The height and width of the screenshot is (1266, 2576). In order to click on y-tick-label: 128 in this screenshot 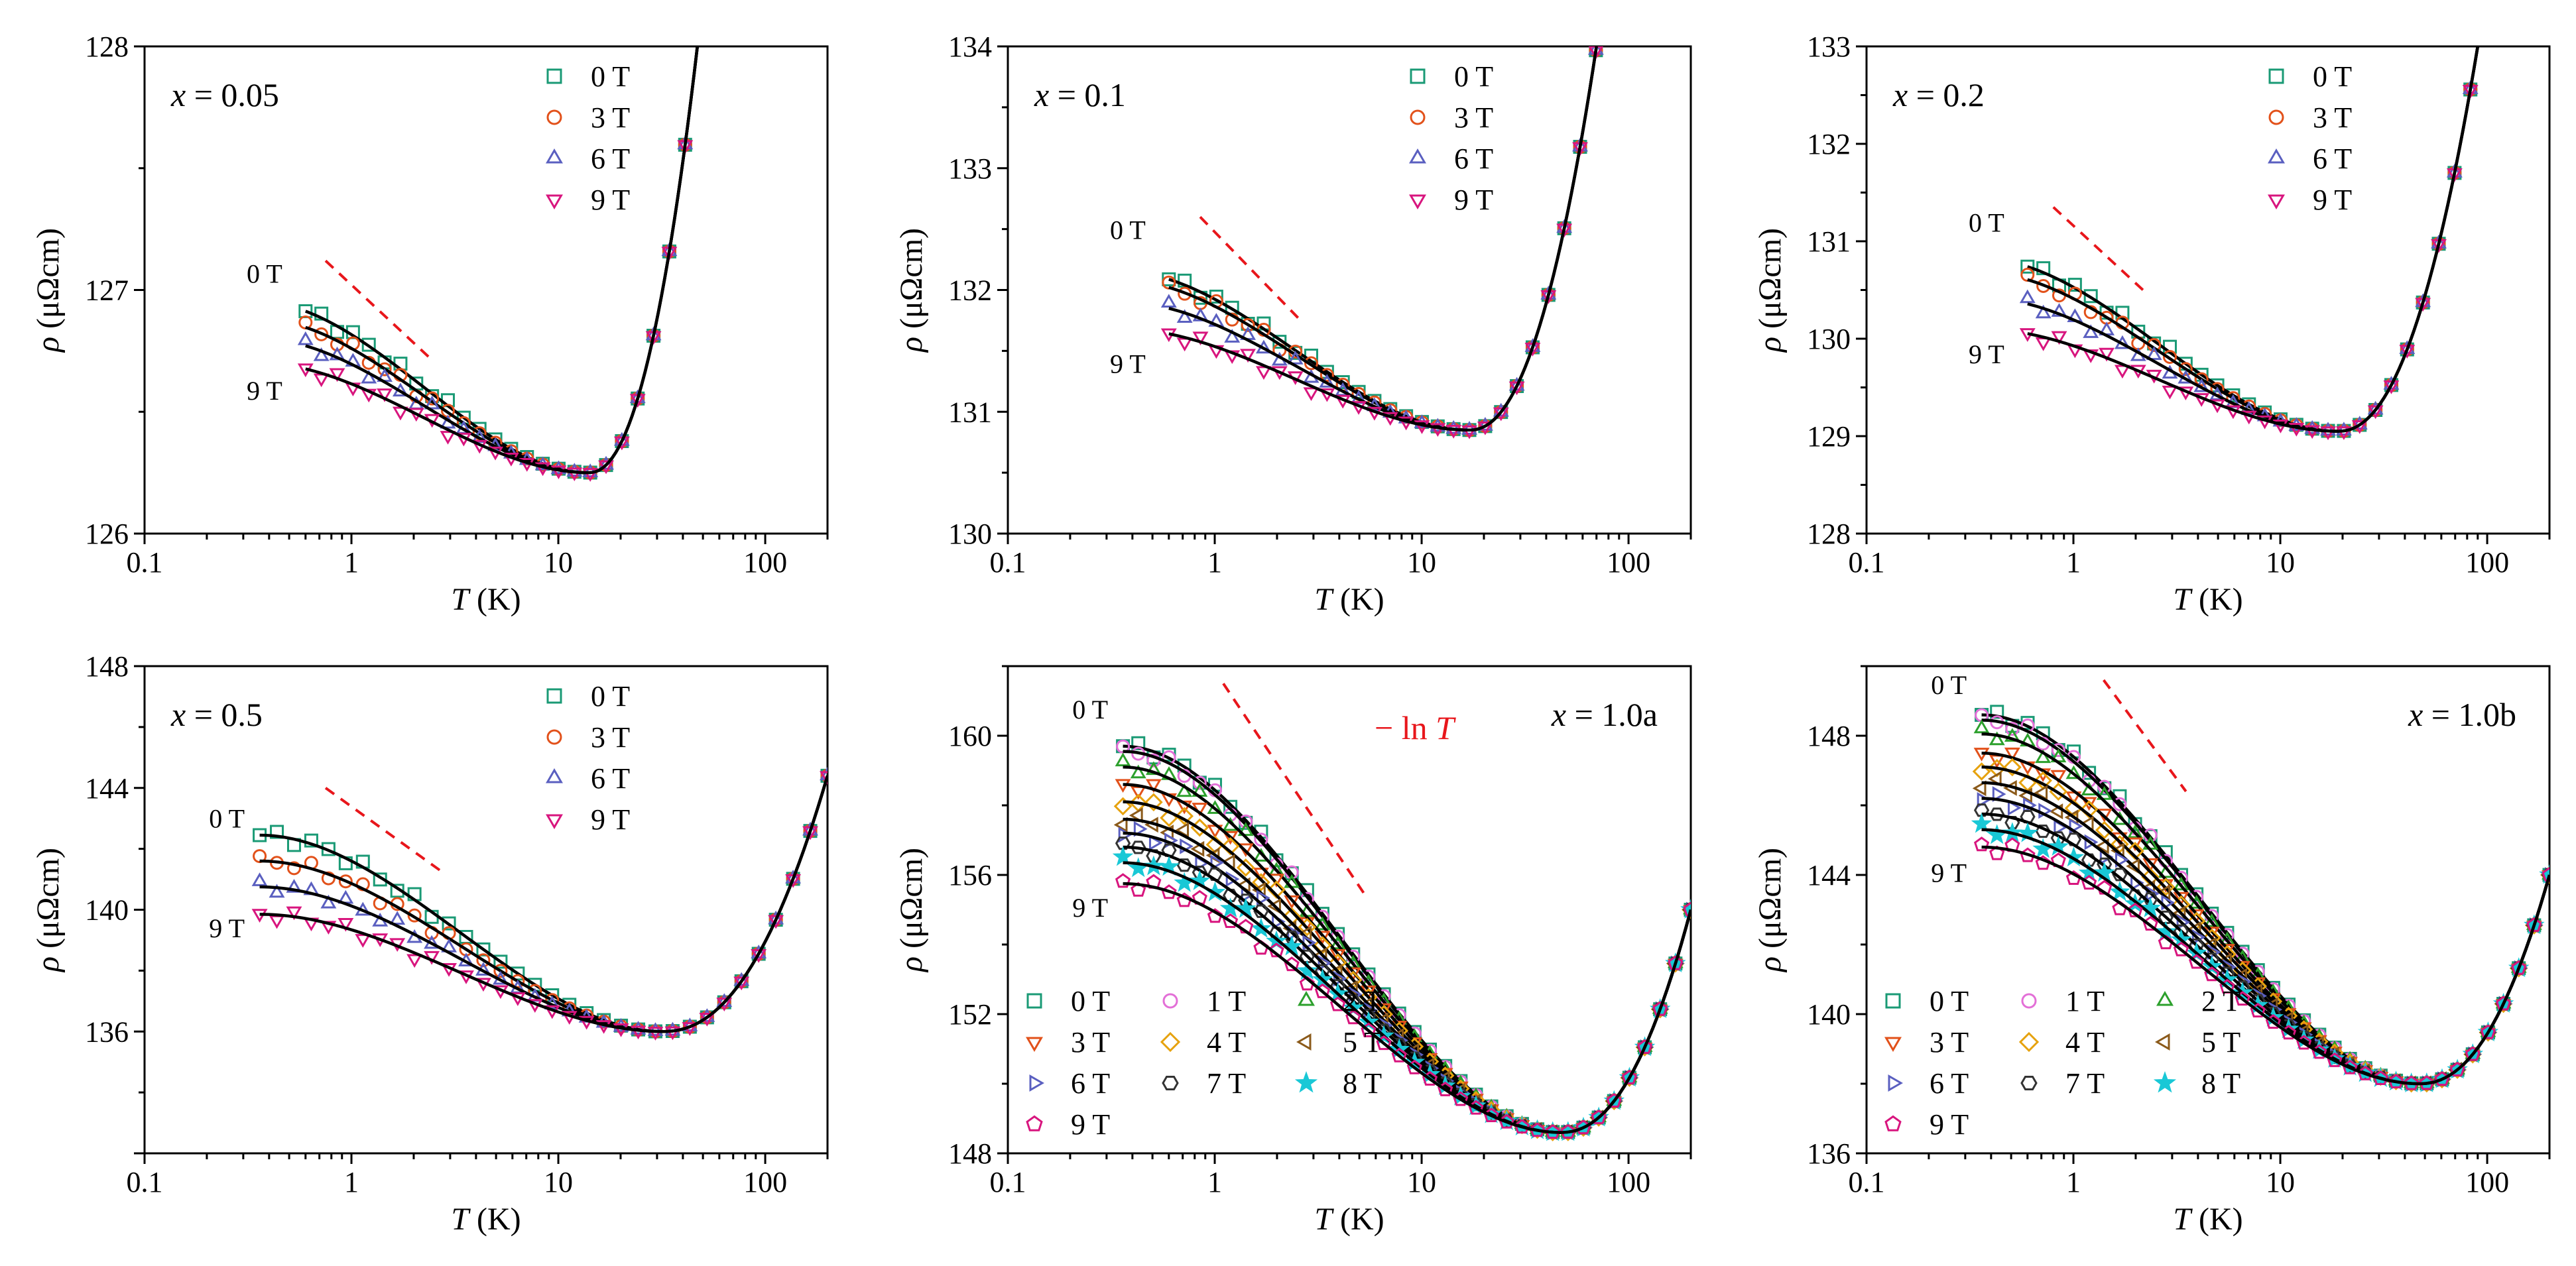, I will do `click(107, 47)`.